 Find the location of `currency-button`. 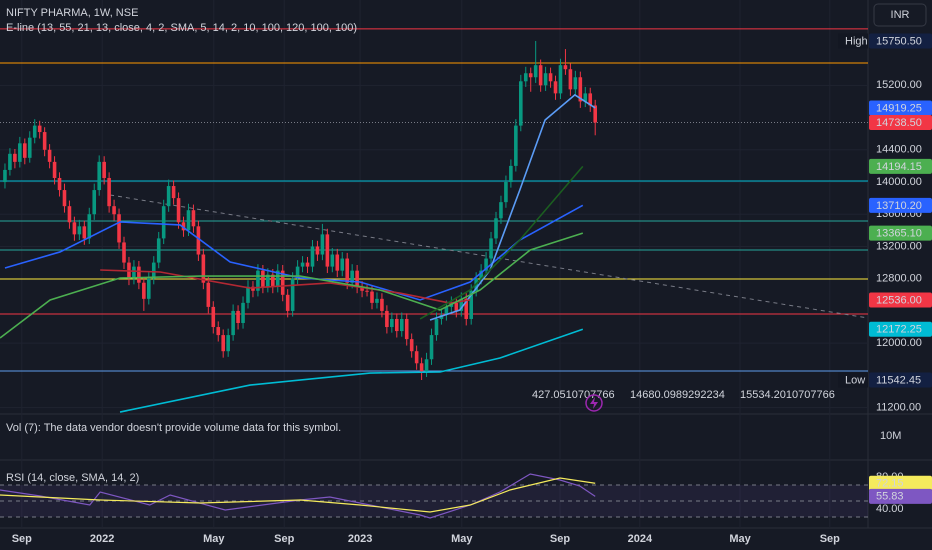

currency-button is located at coordinates (900, 15).